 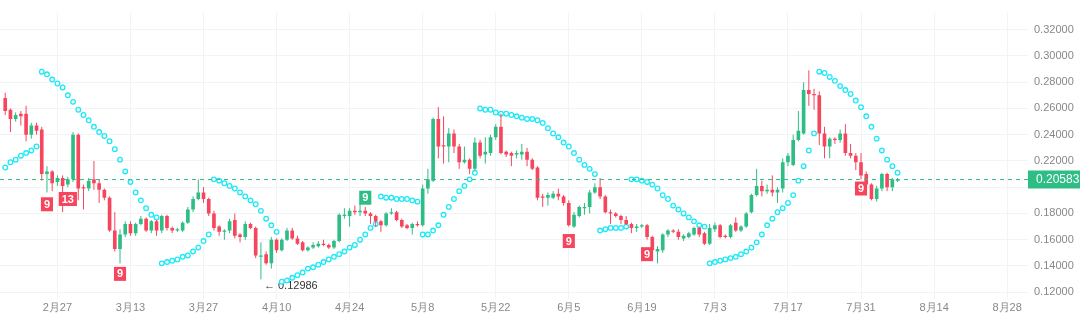 I want to click on y-tick-label: 0.16000, so click(x=1054, y=238).